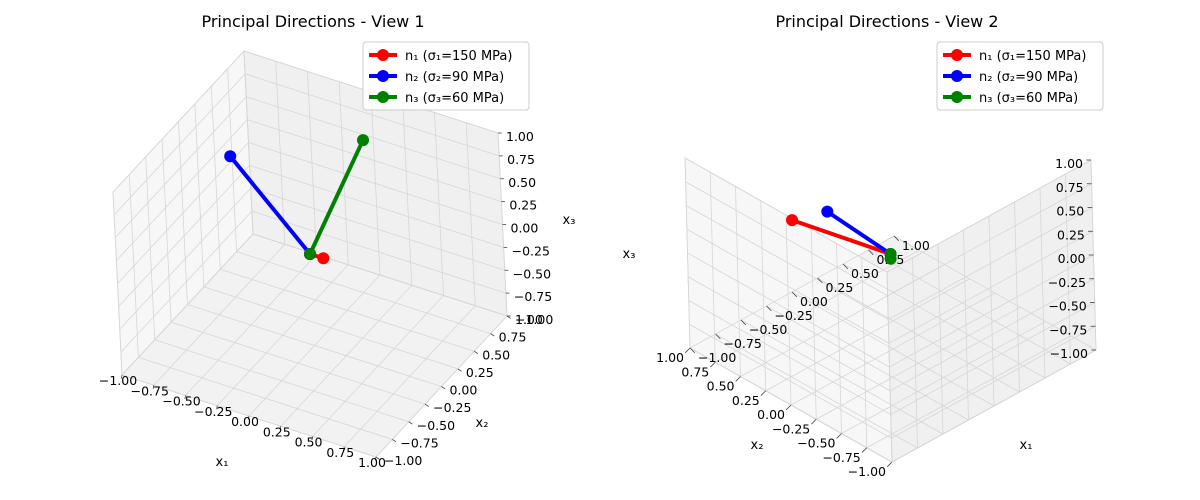  Describe the element at coordinates (419, 442) in the screenshot. I see `y-tick-label: −0.75` at that location.